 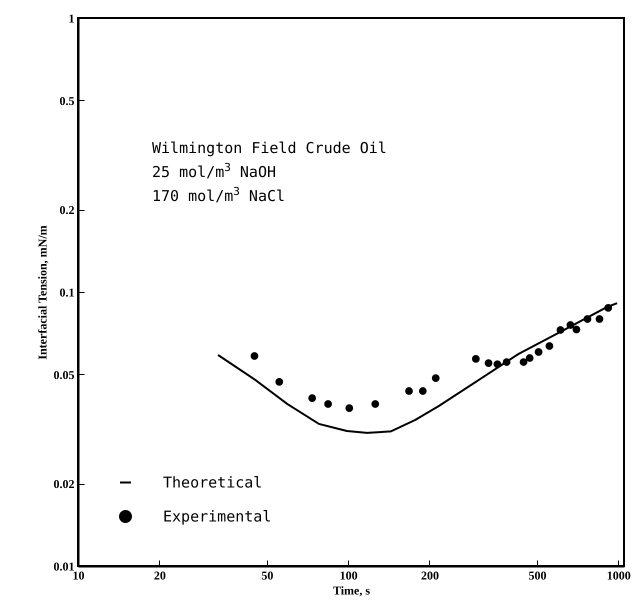 I want to click on y-tick-label: 0.5, so click(x=67, y=101).